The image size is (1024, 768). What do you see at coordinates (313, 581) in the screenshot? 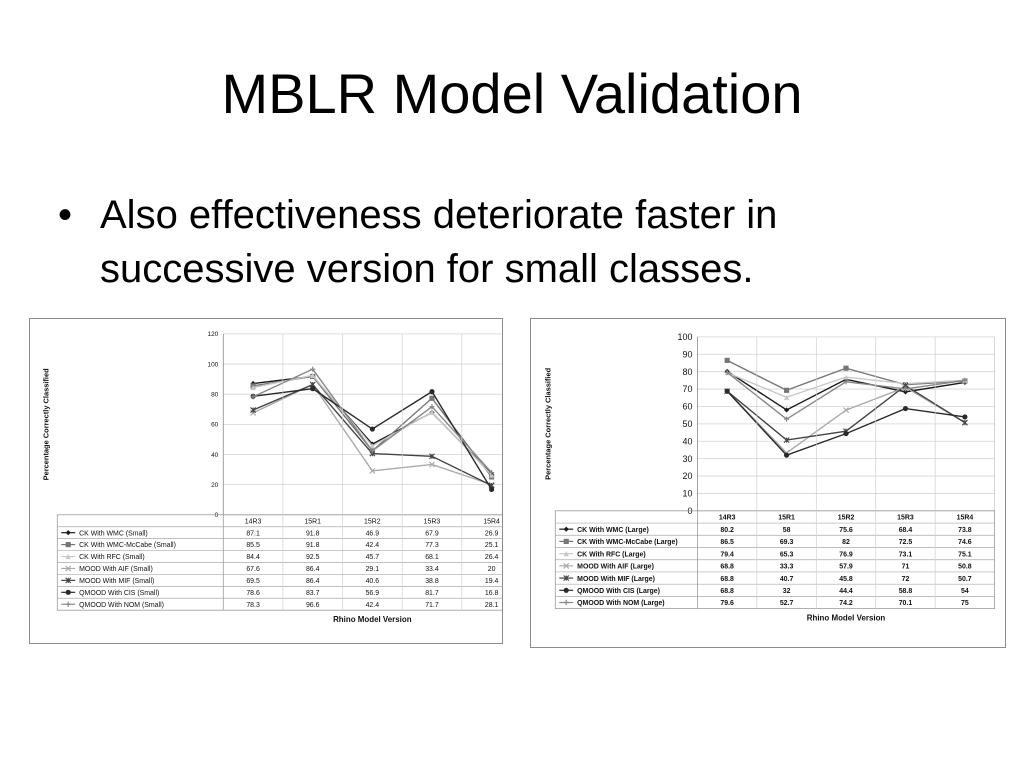
I see `chart-0-data-label: 86.4` at bounding box center [313, 581].